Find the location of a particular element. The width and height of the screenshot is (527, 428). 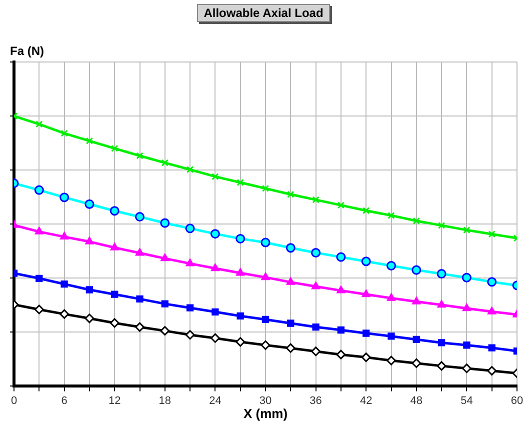

x-tick-label: 36 is located at coordinates (316, 400).